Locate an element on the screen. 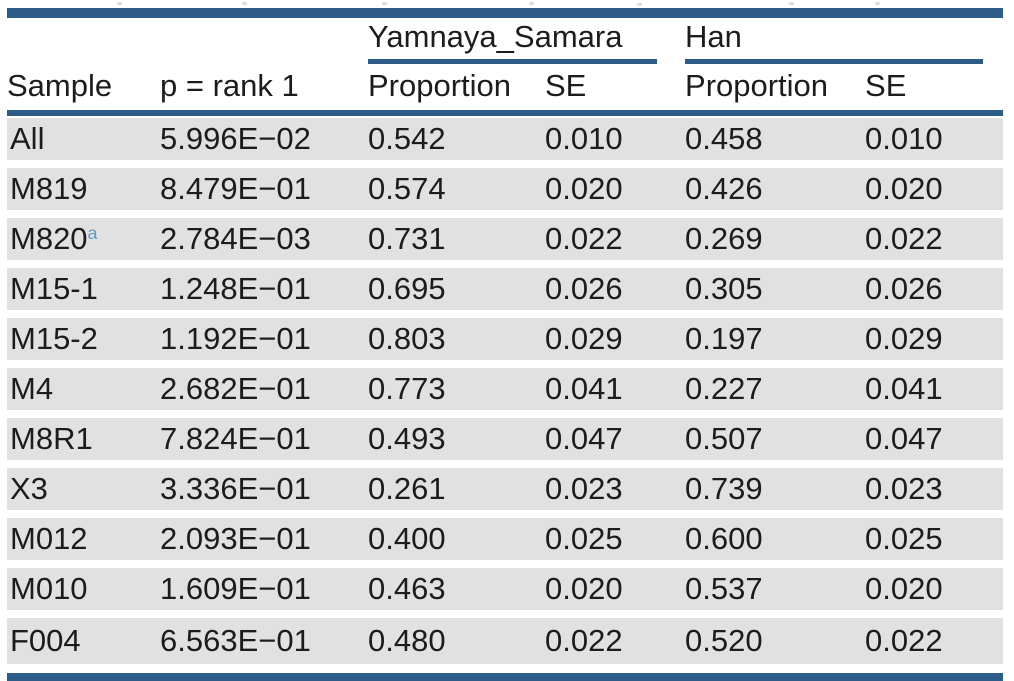 Image resolution: width=1014 pixels, height=681 pixels. yamnaya-se-cell: 0.025 is located at coordinates (615, 543).